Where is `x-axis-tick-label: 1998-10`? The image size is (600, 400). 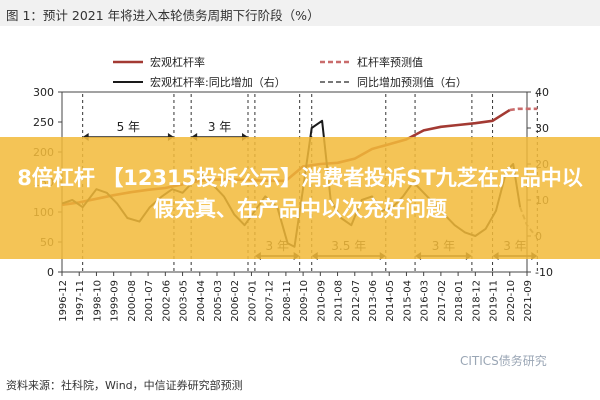
x-axis-tick-label: 1998-10 is located at coordinates (97, 301).